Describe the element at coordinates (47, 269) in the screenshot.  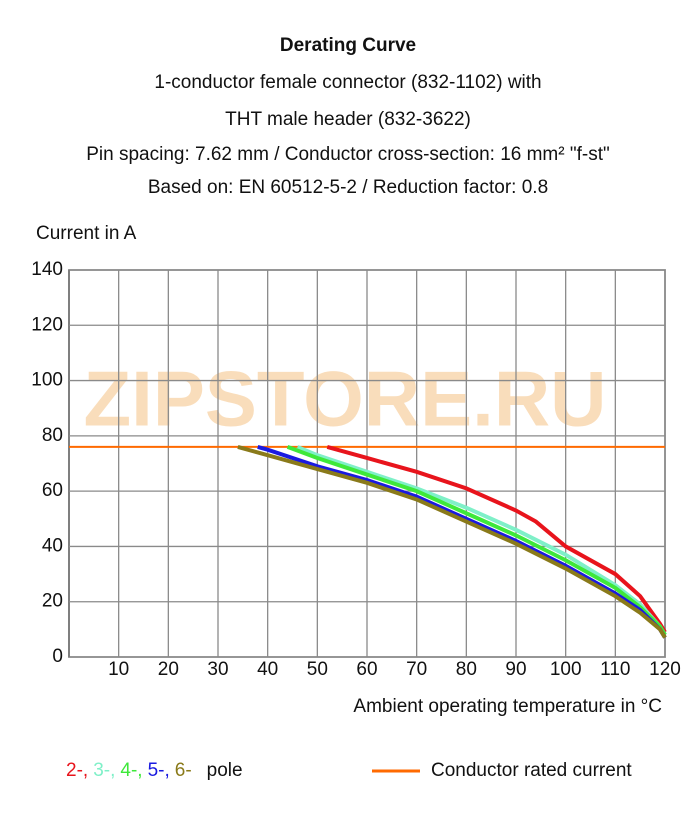
I see `y-tick-label: 140` at that location.